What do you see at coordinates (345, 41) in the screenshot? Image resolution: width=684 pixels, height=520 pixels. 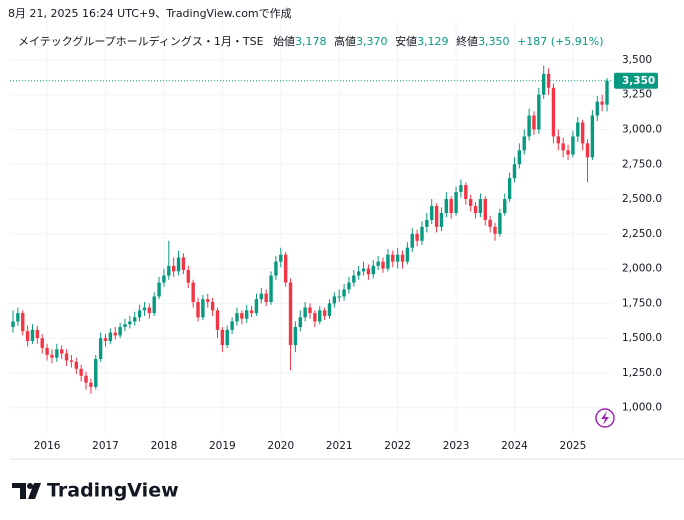 I see `legend-high-label: 高値` at bounding box center [345, 41].